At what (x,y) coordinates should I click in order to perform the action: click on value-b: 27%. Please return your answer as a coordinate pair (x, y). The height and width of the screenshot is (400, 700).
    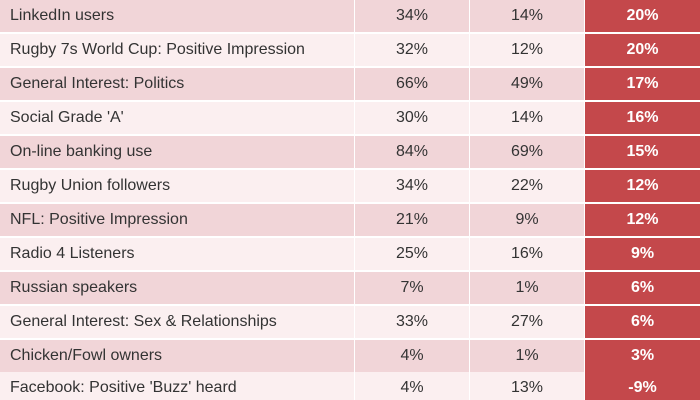
    Looking at the image, I should click on (527, 322).